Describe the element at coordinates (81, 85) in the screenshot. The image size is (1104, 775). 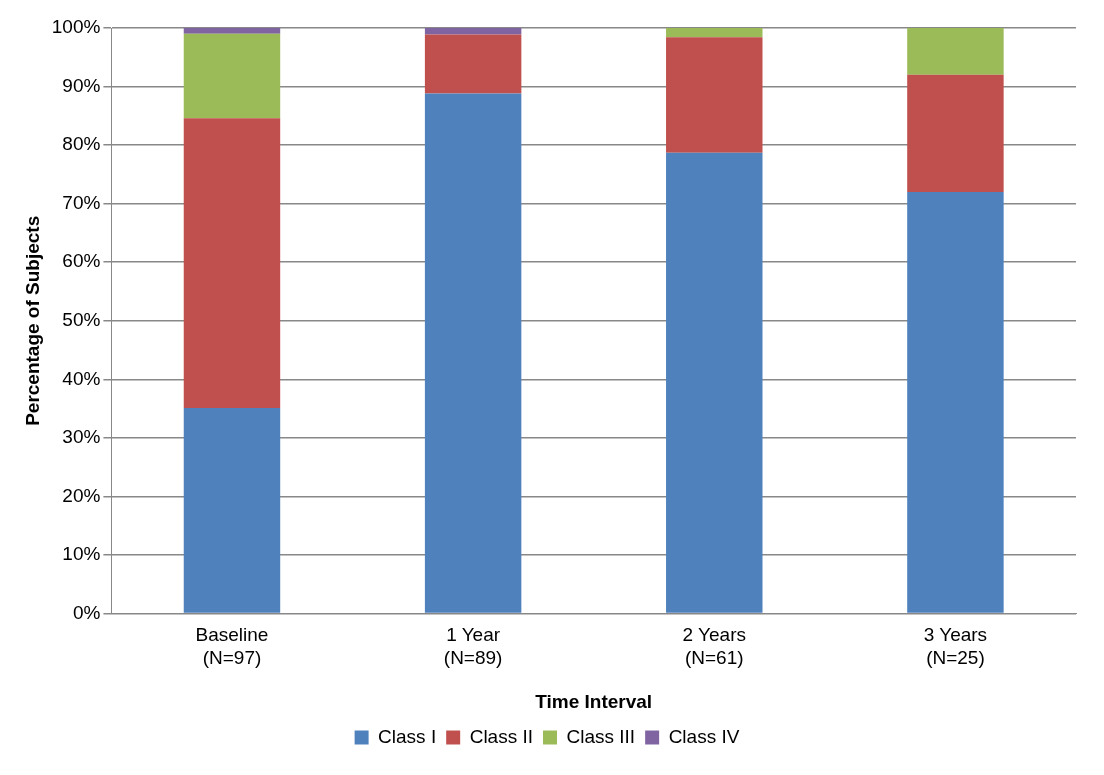
I see `y-tick-label: 90%` at that location.